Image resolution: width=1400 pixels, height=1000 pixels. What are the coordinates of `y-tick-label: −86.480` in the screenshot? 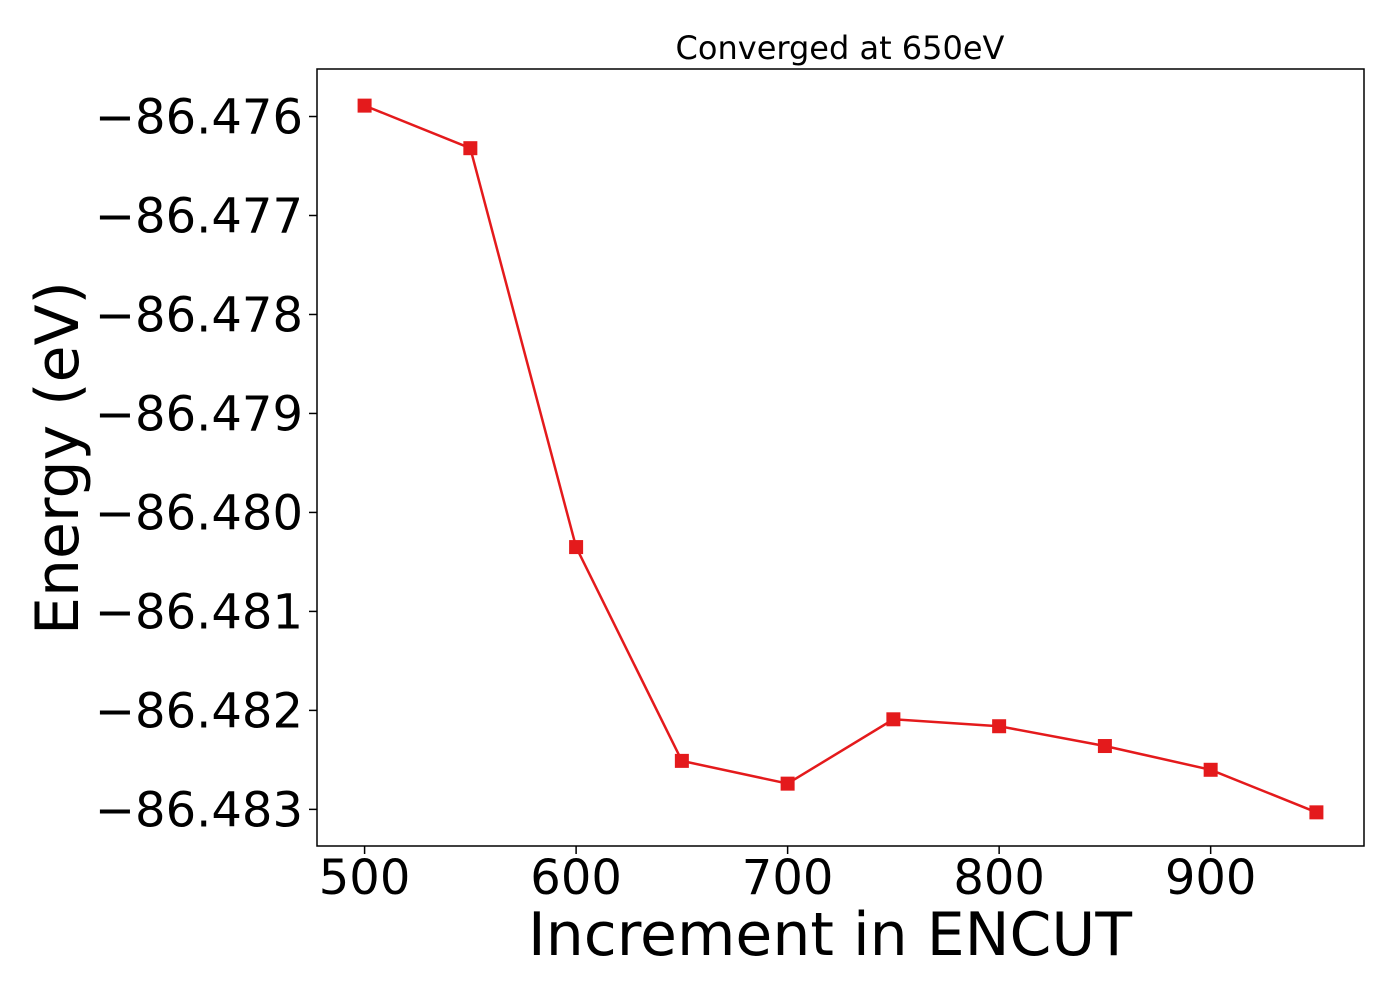 It's located at (199, 513).